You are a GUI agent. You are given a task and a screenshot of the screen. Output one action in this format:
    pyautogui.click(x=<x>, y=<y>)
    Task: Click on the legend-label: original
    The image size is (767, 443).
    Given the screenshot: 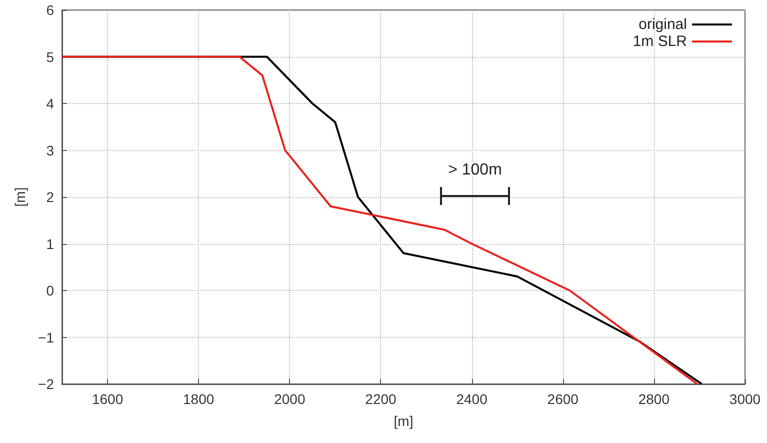 What is the action you would take?
    pyautogui.click(x=662, y=24)
    